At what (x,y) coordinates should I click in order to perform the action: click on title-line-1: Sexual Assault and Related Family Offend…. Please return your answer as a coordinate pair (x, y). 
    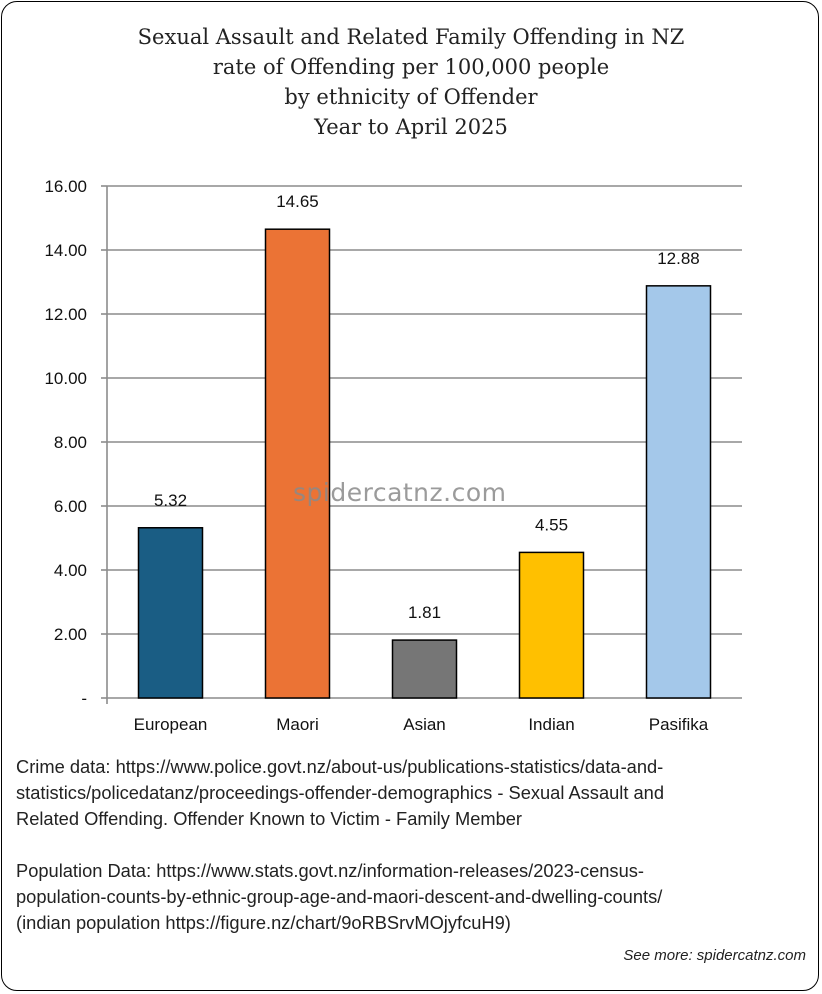
    Looking at the image, I should click on (411, 37).